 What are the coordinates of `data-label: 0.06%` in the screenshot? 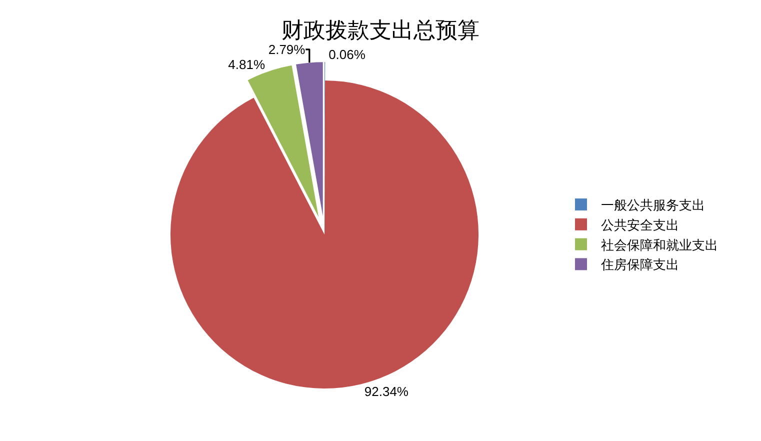 It's located at (347, 54).